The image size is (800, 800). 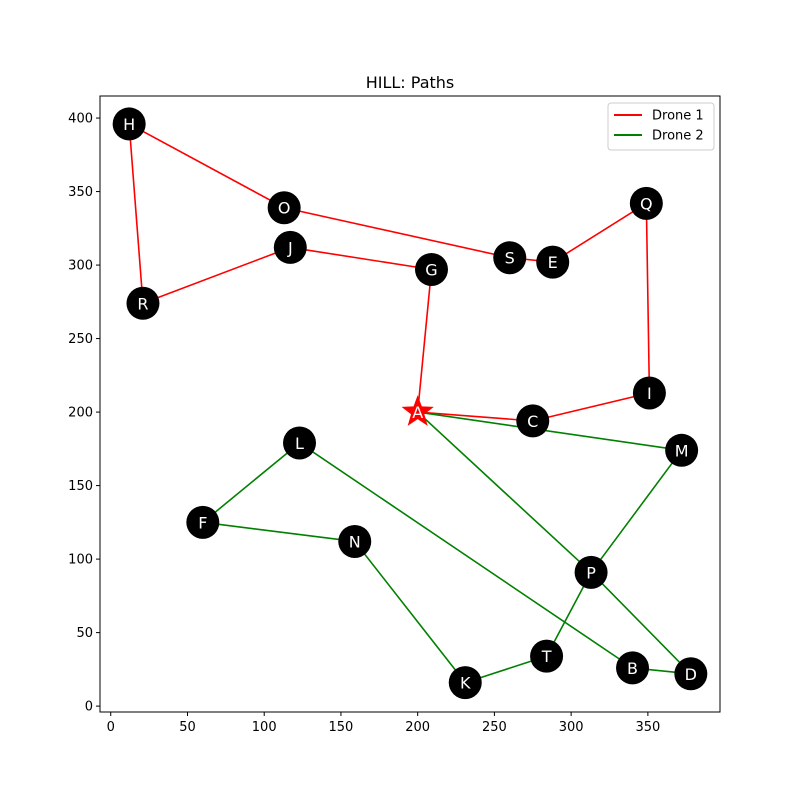 I want to click on legend-item-drone-1: Drone 1, so click(x=659, y=116).